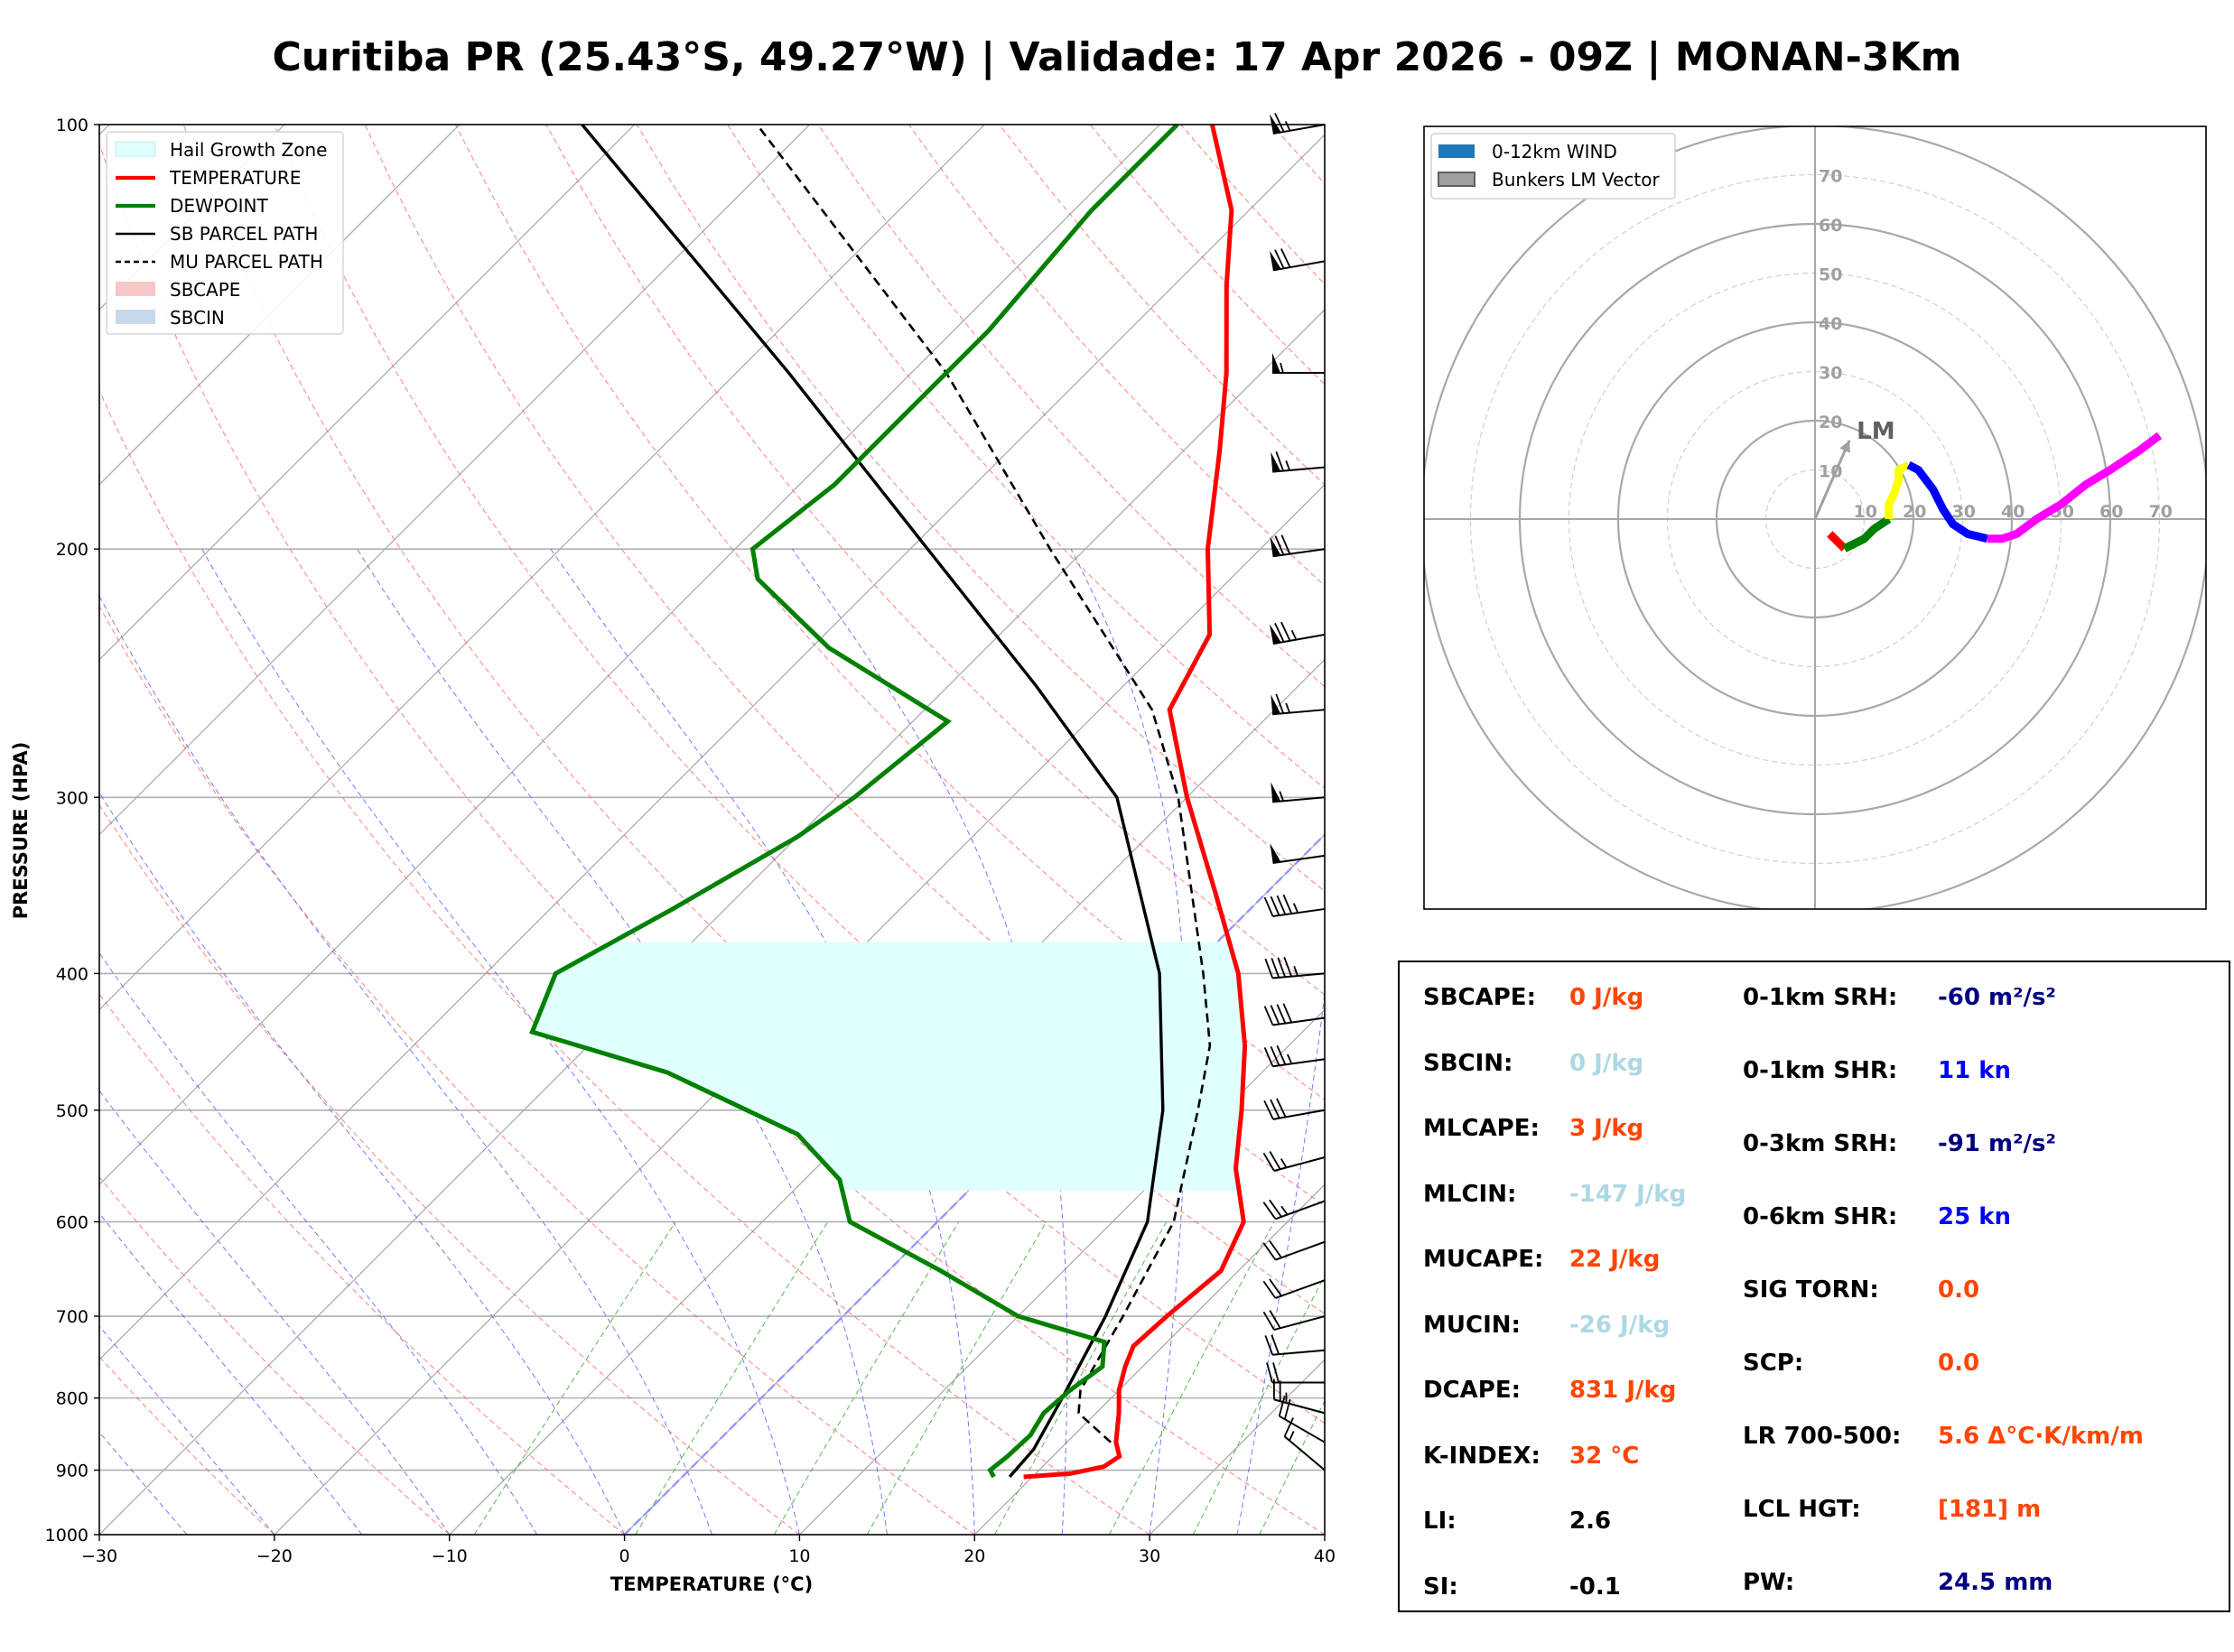 The height and width of the screenshot is (1652, 2234). I want to click on param-left-2-value: 3 J/kg, so click(1606, 1128).